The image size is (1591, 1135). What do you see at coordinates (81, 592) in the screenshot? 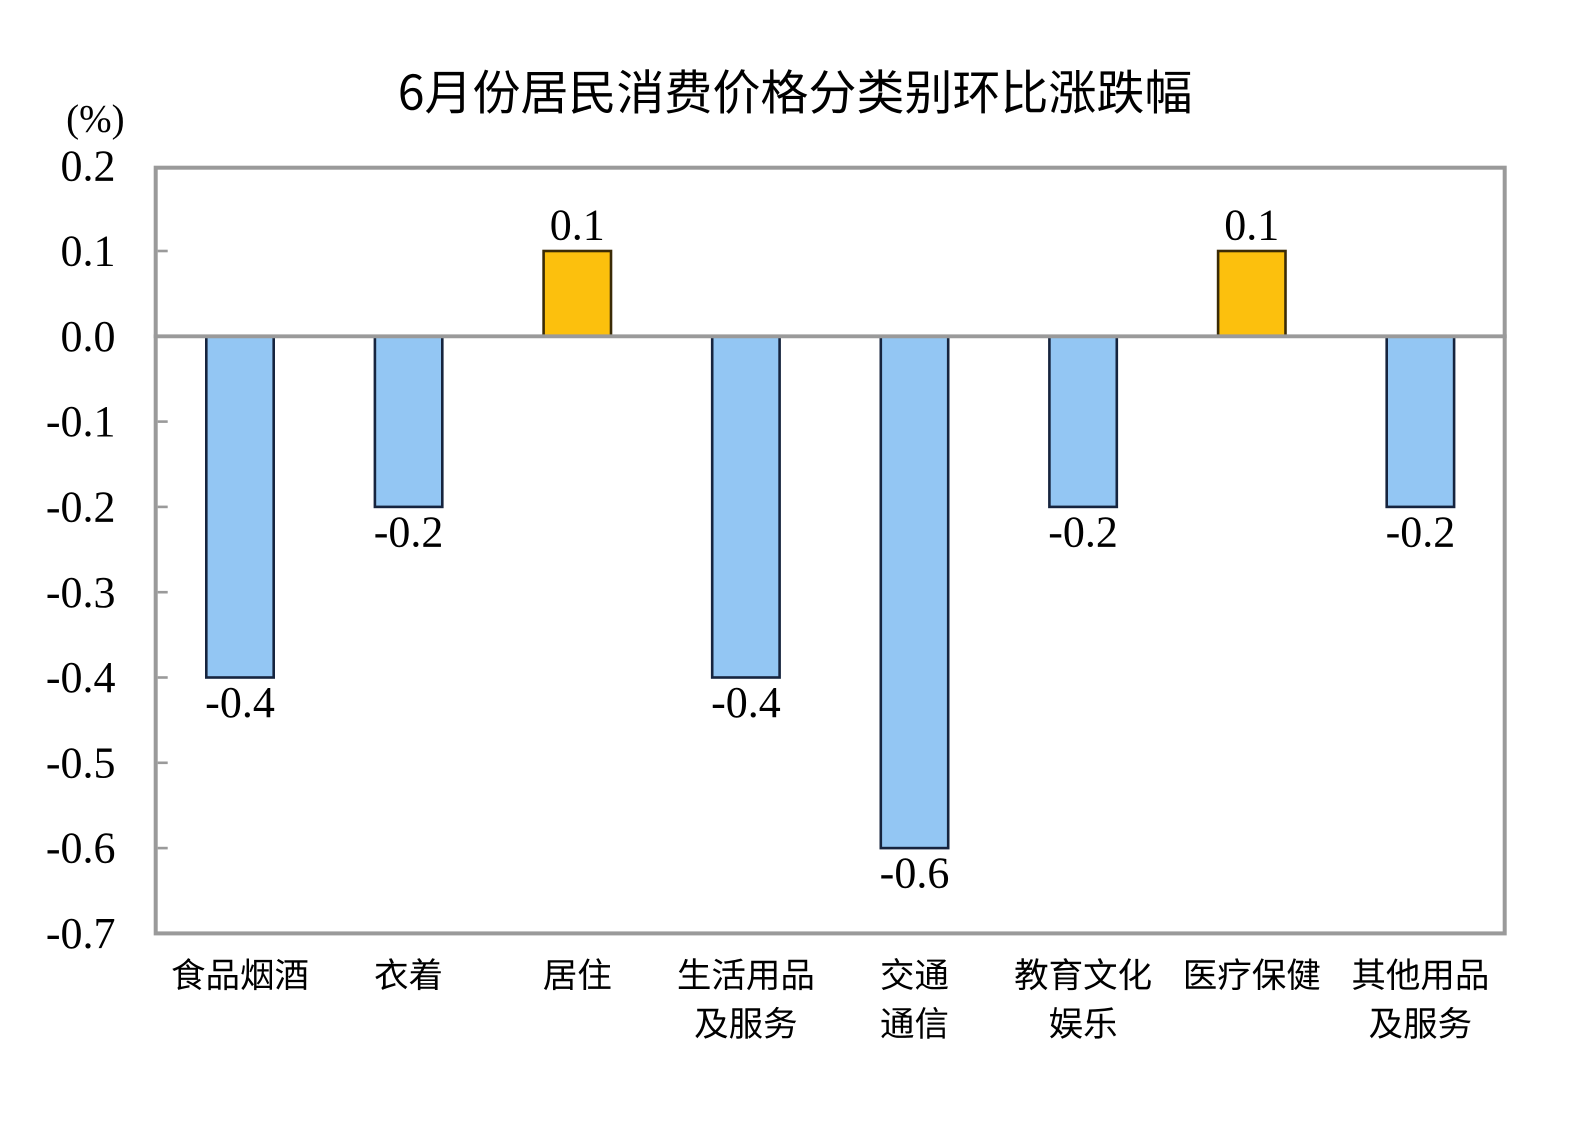
I see `svg-text: -0.3` at bounding box center [81, 592].